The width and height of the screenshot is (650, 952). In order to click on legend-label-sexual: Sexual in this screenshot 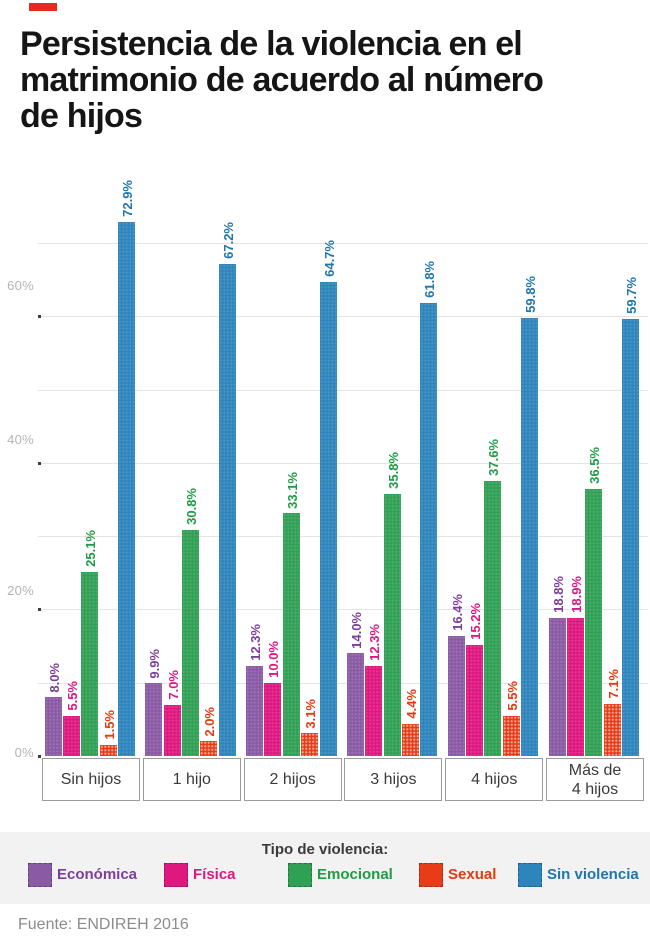, I will do `click(472, 874)`.